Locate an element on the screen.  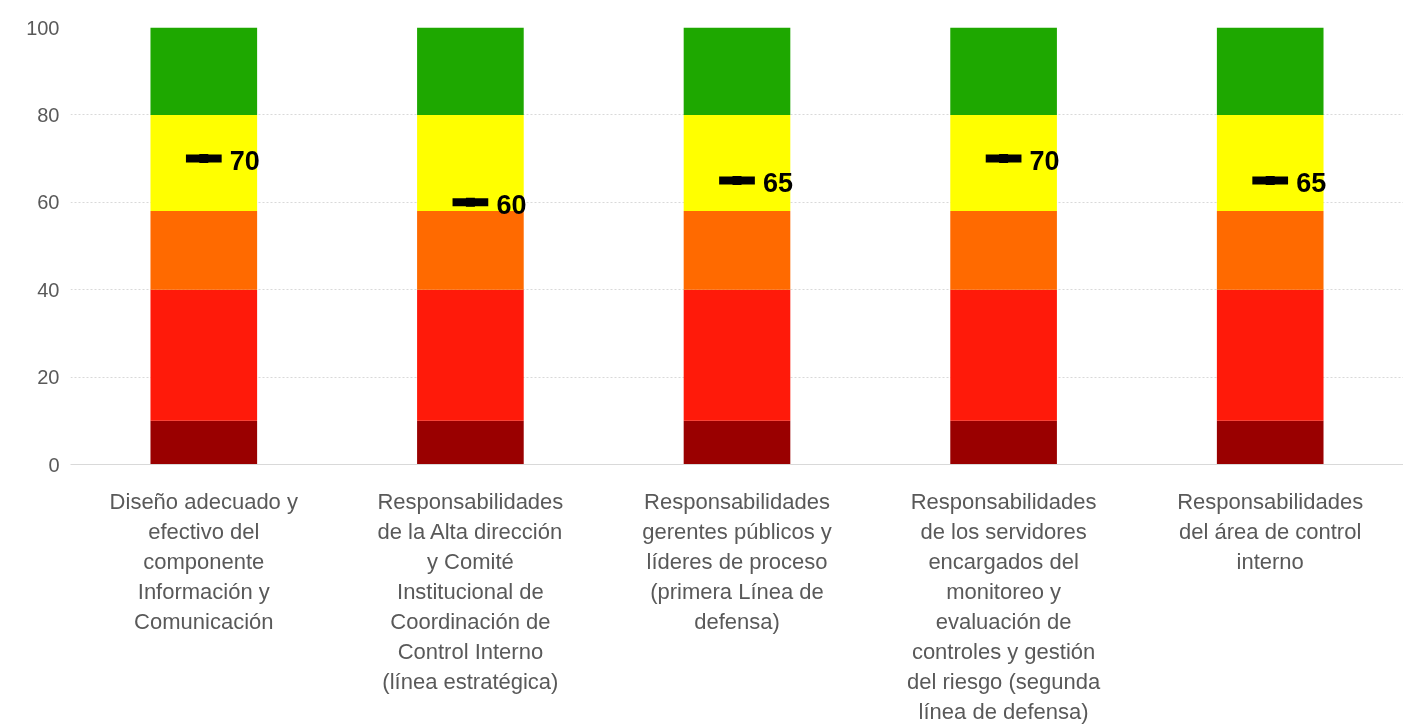
y-tick-label: 0 is located at coordinates (54, 464).